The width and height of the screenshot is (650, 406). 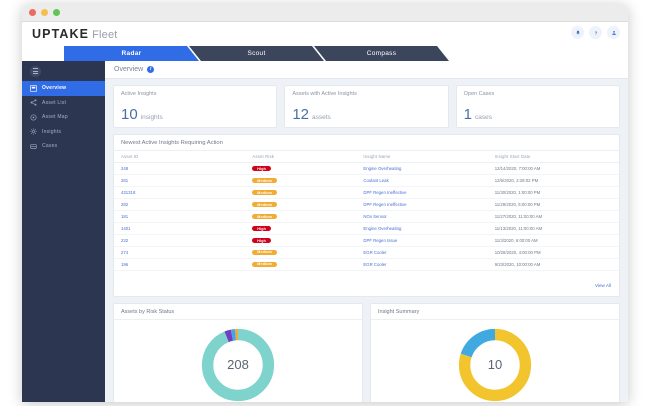 I want to click on cell-insight-start-date: 11/30/2020, 1:00:00 PM, so click(x=553, y=192).